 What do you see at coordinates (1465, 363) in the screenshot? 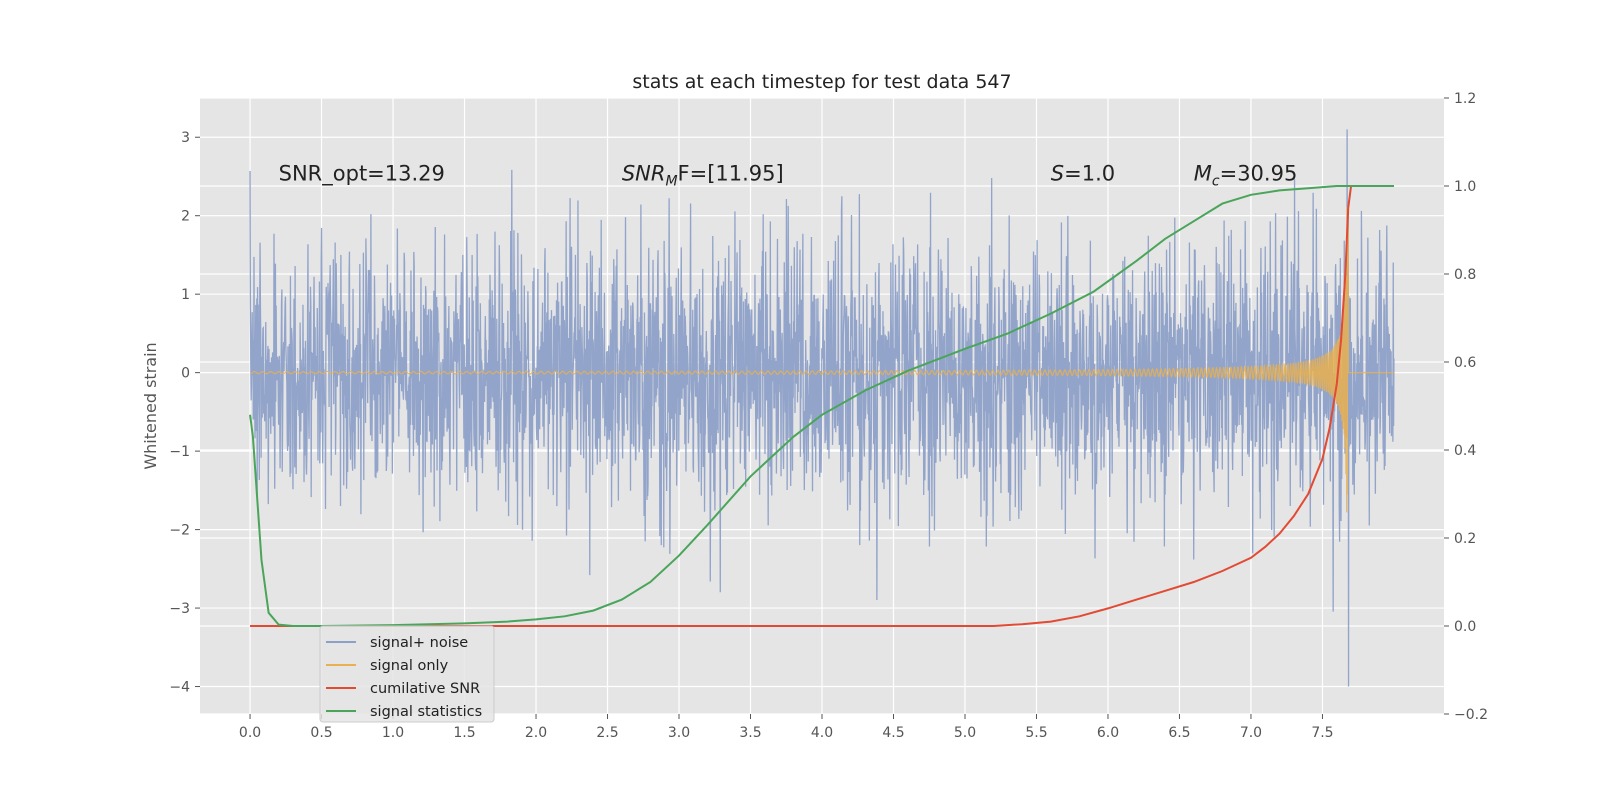
I see `y2-tick-label: 0.6` at bounding box center [1465, 363].